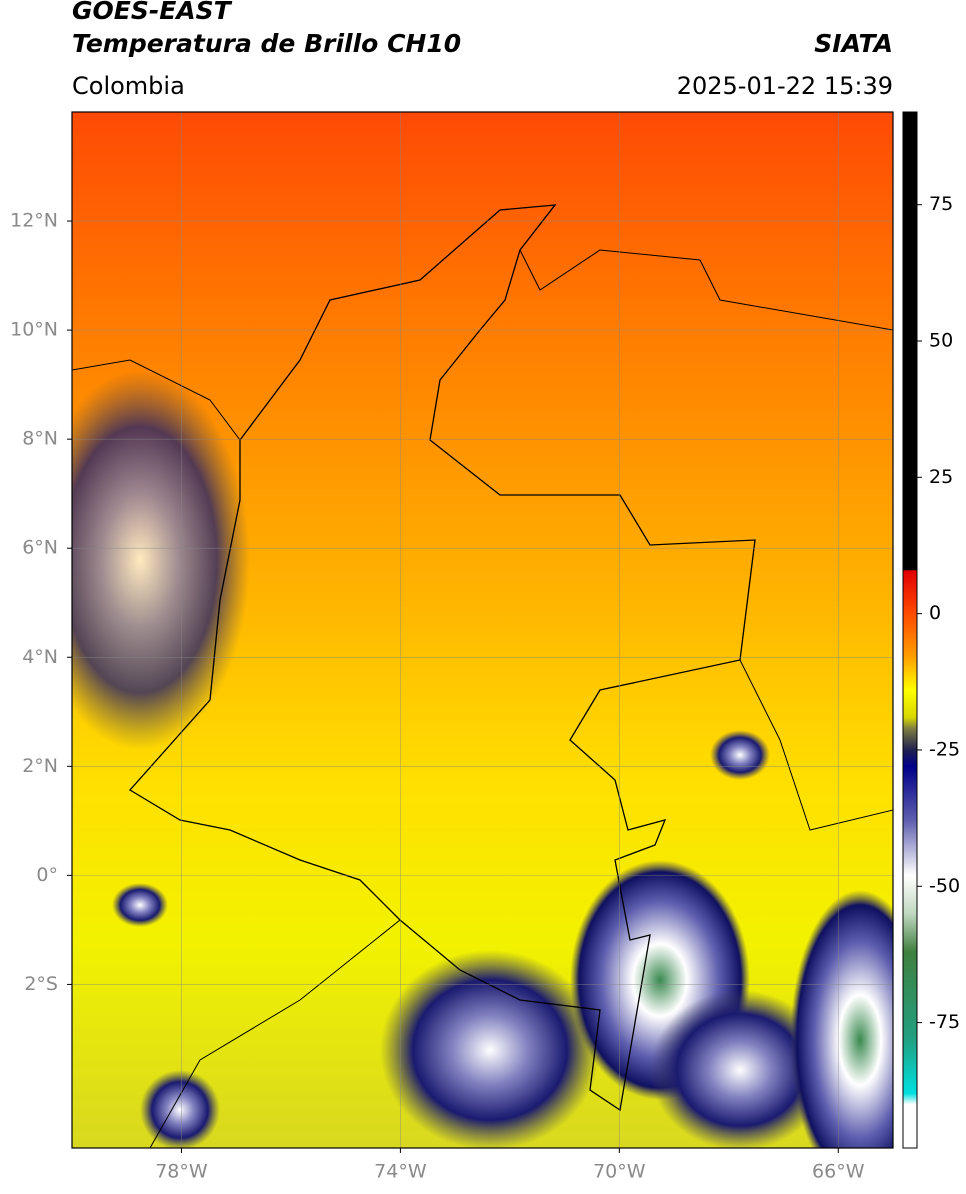 This screenshot has height=1194, width=966. Describe the element at coordinates (400, 1172) in the screenshot. I see `x-tick-label: 74°W` at that location.